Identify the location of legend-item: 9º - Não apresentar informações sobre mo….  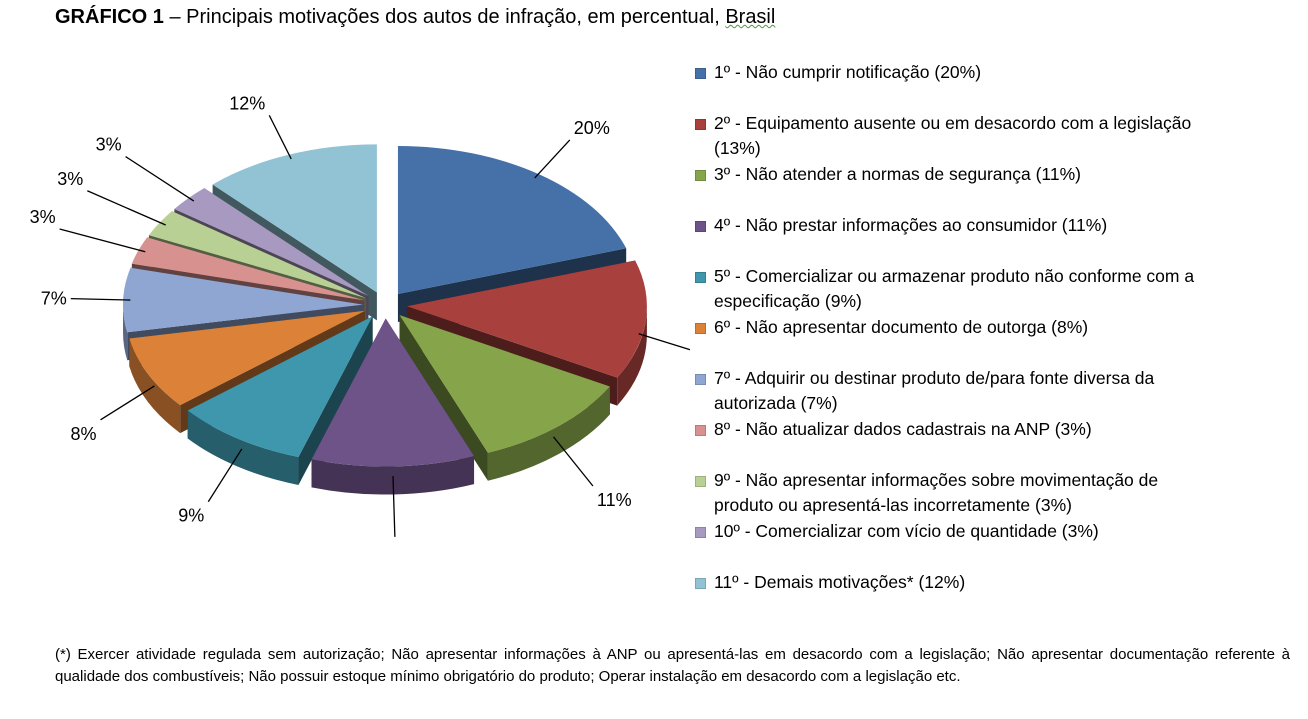
(945, 493).